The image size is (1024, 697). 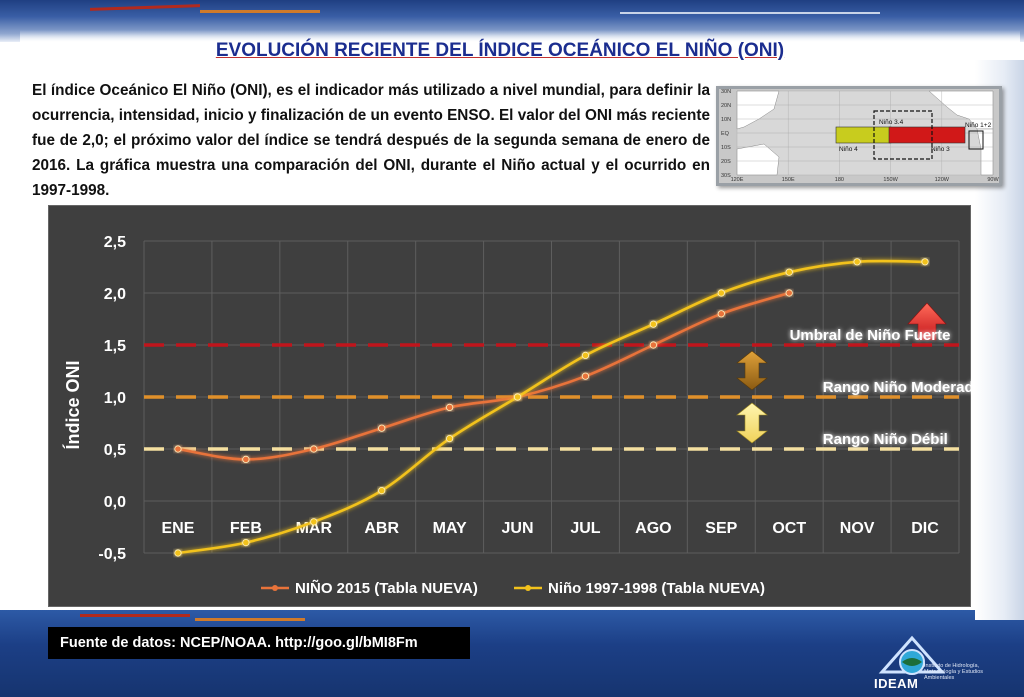 What do you see at coordinates (112, 554) in the screenshot?
I see `y-tick-label: -0,5` at bounding box center [112, 554].